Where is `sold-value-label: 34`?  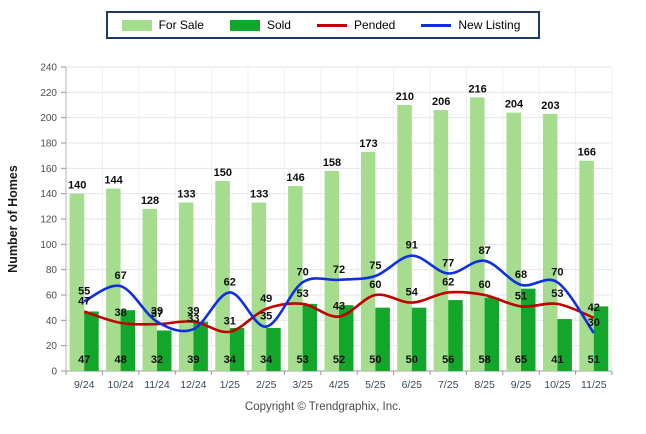
sold-value-label: 34 is located at coordinates (230, 360).